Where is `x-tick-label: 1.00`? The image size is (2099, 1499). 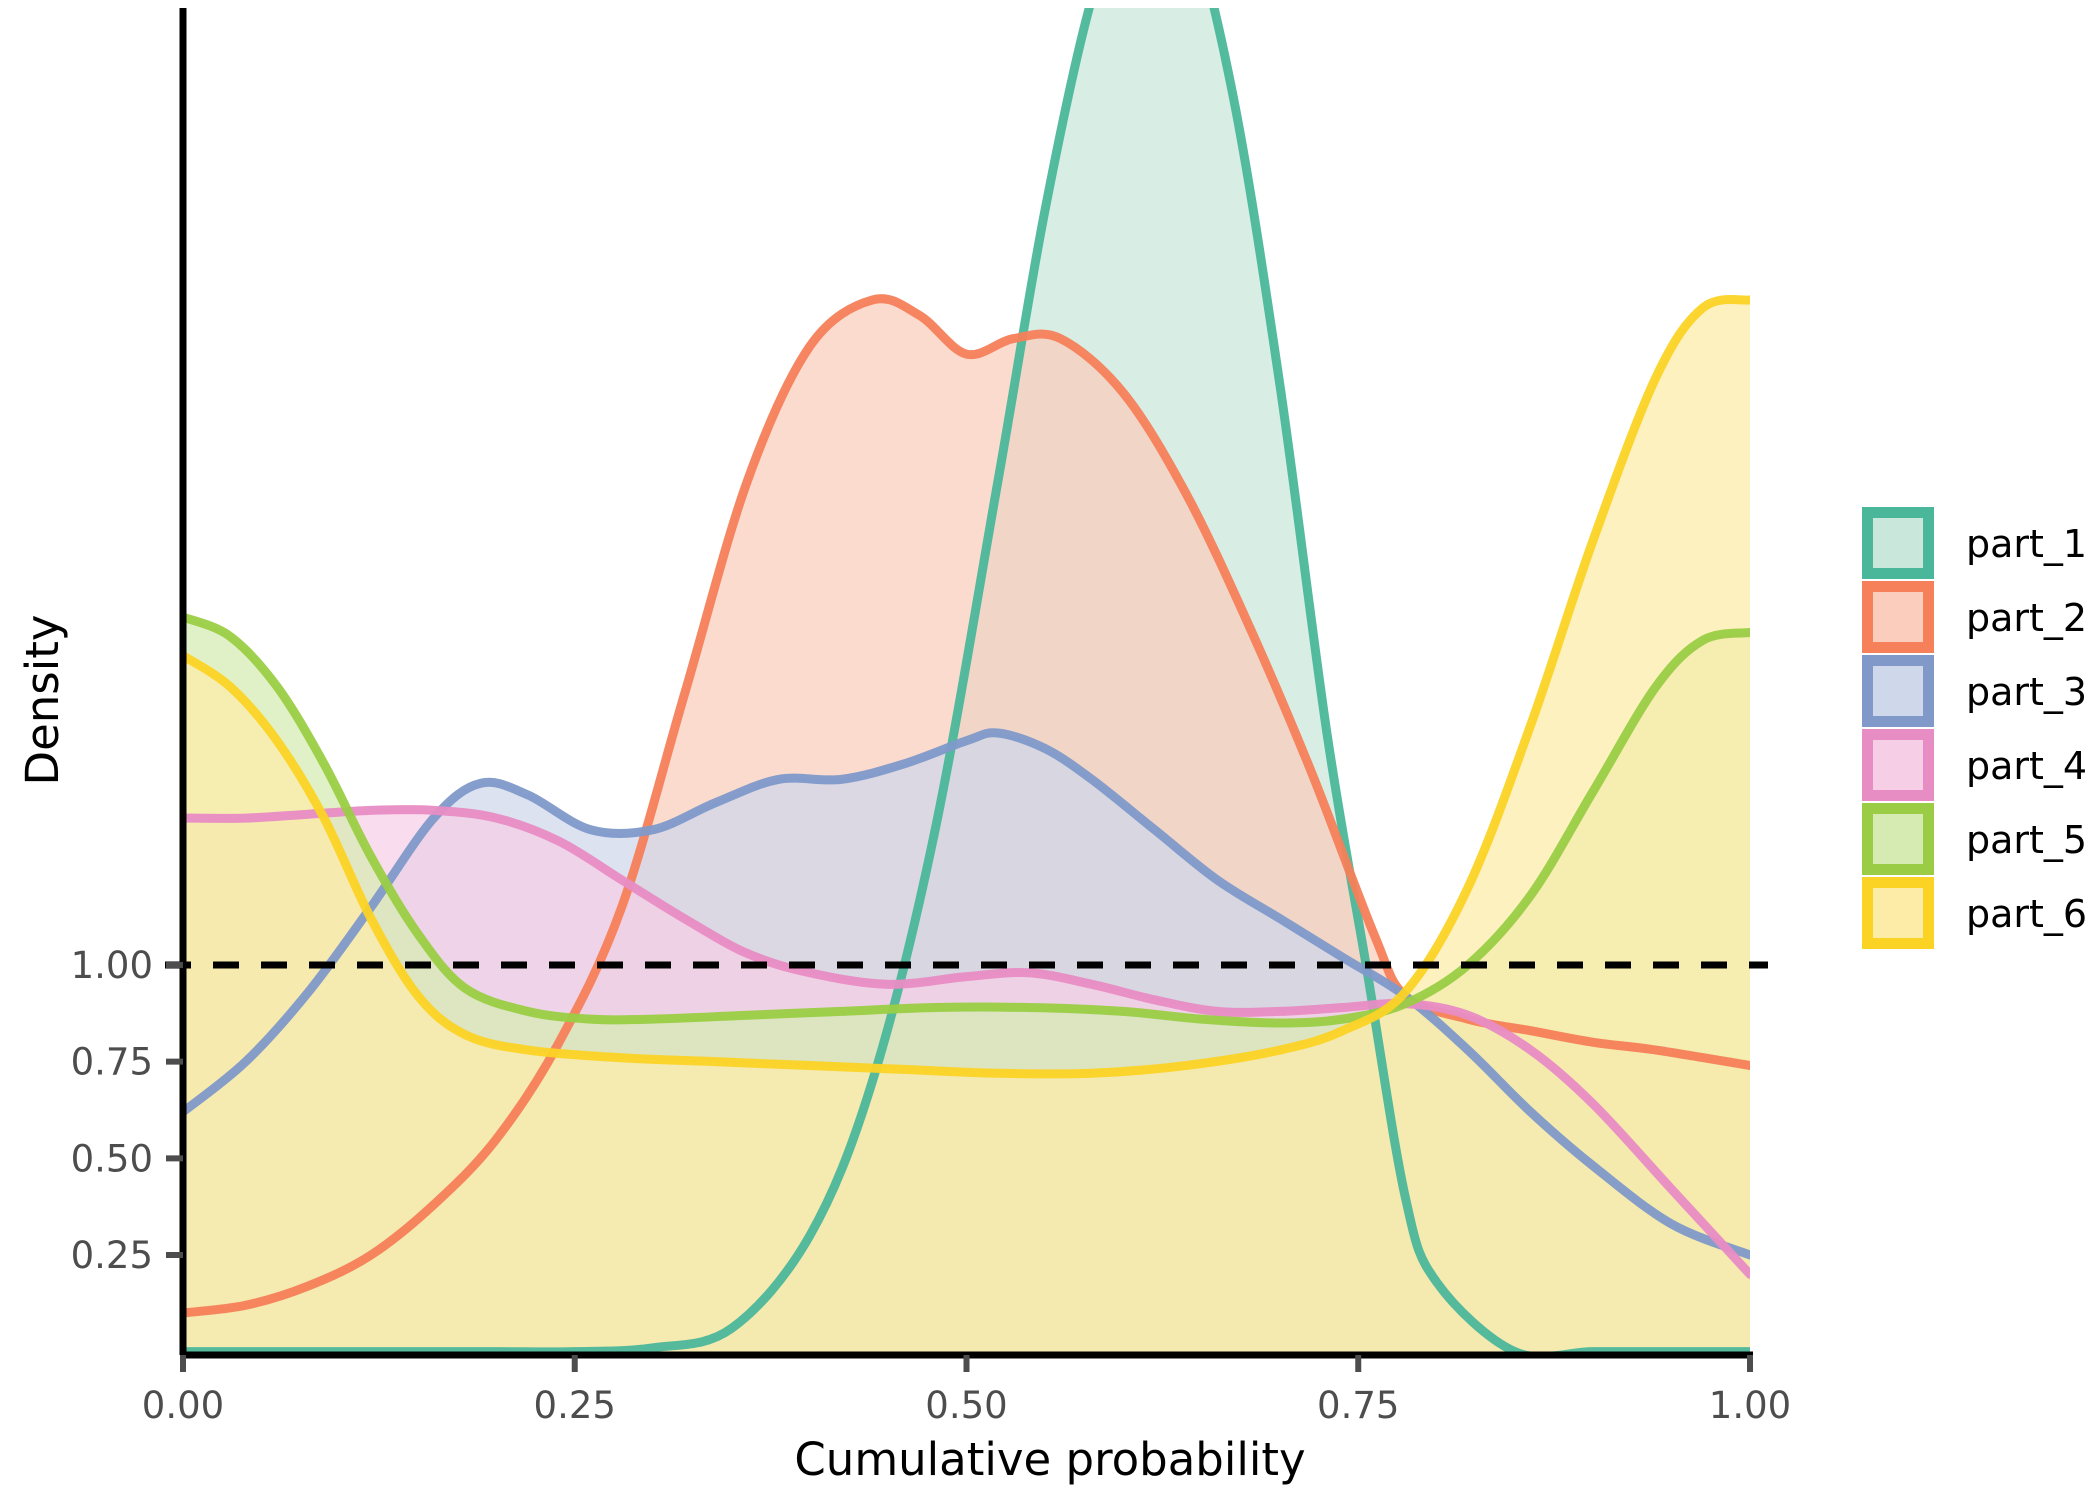
x-tick-label: 1.00 is located at coordinates (1750, 1405).